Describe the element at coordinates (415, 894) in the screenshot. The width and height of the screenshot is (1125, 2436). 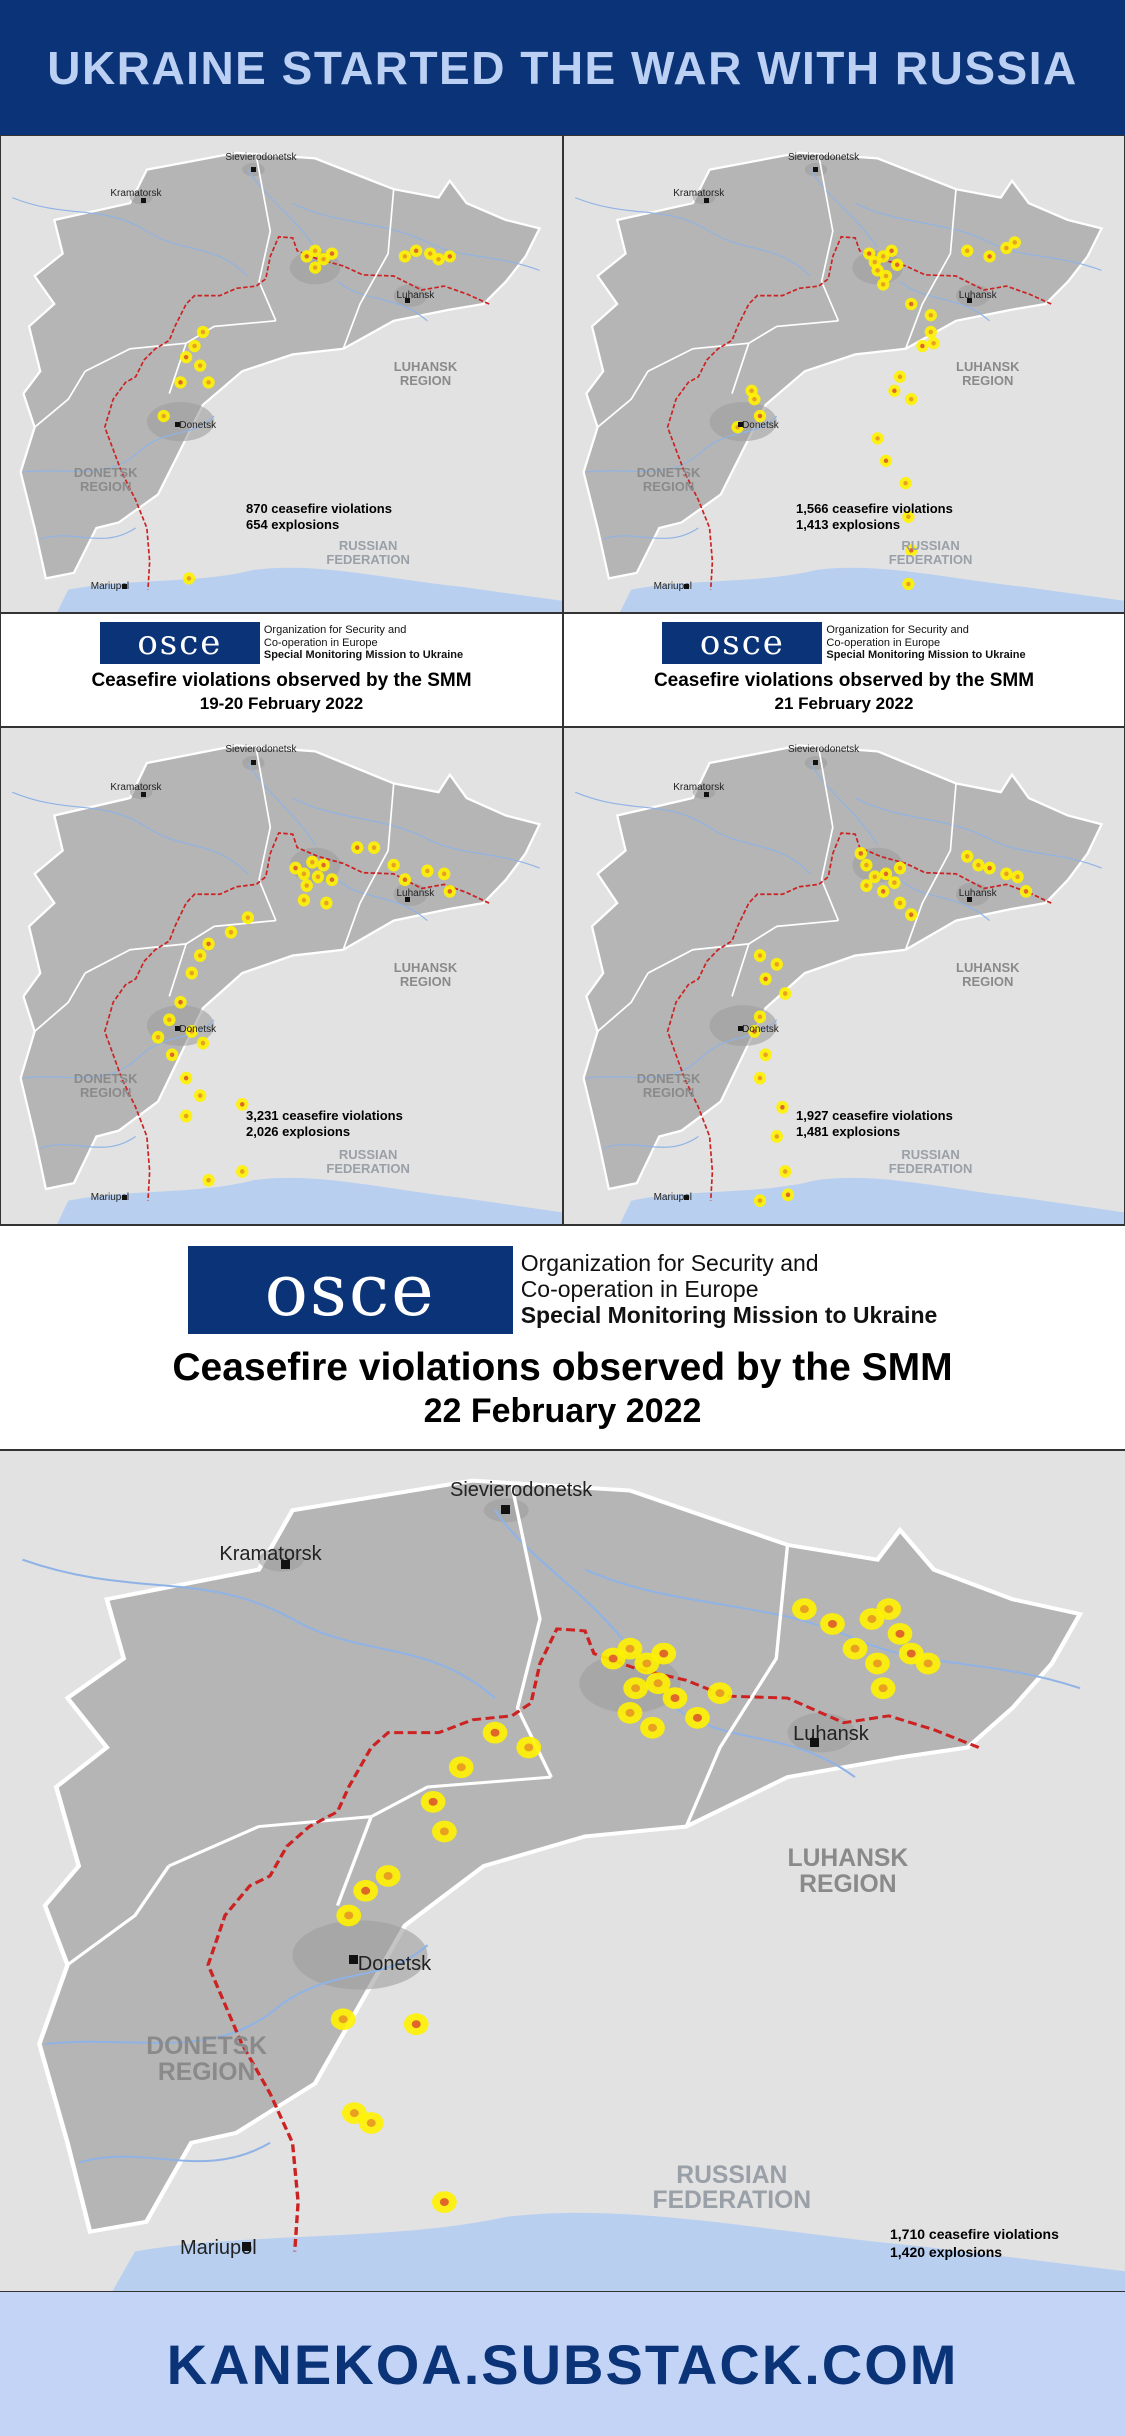
I see `city-label-luhansk: Luhansk` at that location.